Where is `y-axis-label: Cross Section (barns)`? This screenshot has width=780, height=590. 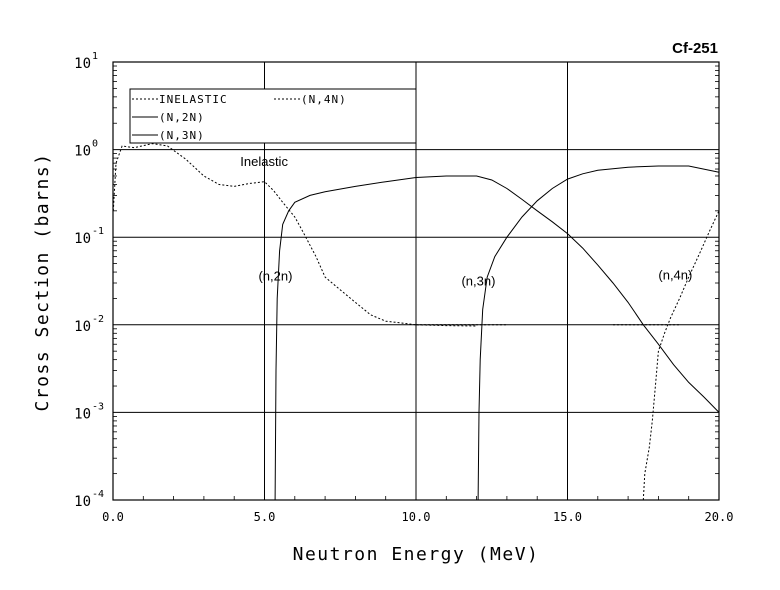
y-axis-label: Cross Section (barns) is located at coordinates (42, 281).